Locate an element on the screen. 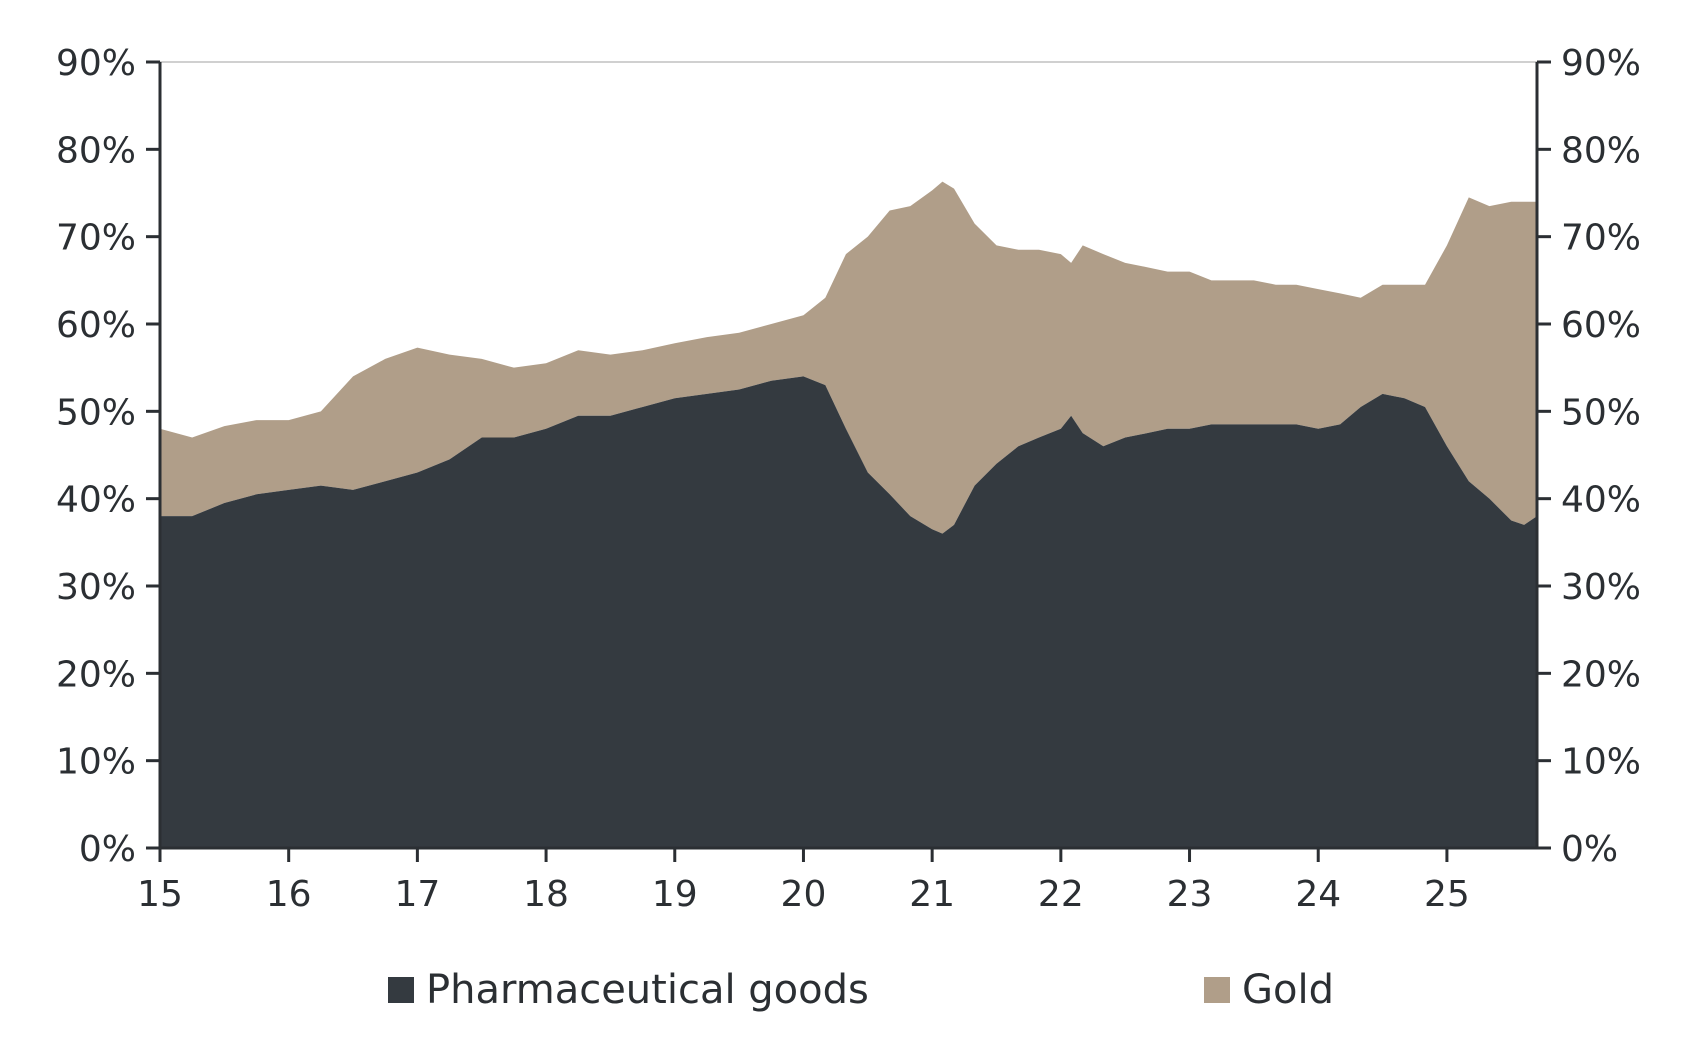  right-y-tick-label: 0% is located at coordinates (1589, 849).